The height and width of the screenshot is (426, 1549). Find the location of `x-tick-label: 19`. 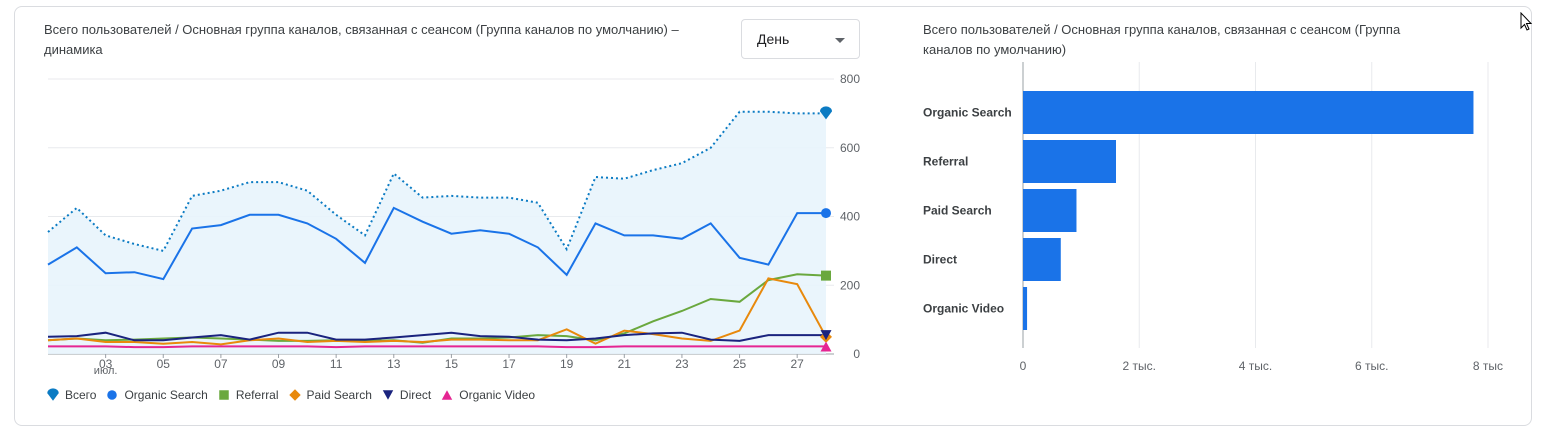

x-tick-label: 19 is located at coordinates (567, 364).